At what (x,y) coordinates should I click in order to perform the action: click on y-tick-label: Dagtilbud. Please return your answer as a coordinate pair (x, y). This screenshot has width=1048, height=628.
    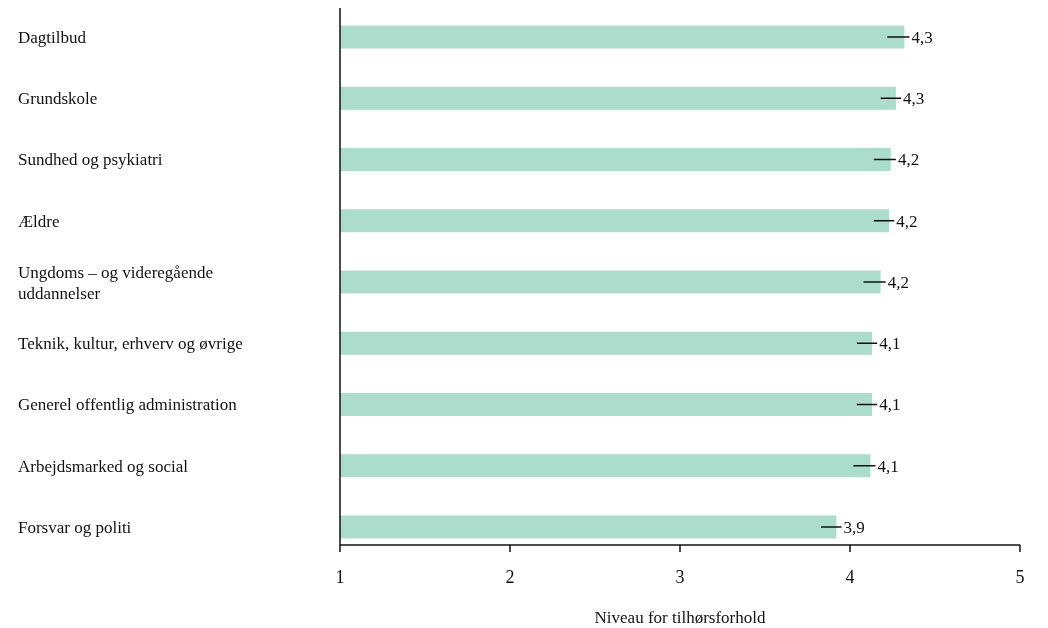
    Looking at the image, I should click on (52, 37).